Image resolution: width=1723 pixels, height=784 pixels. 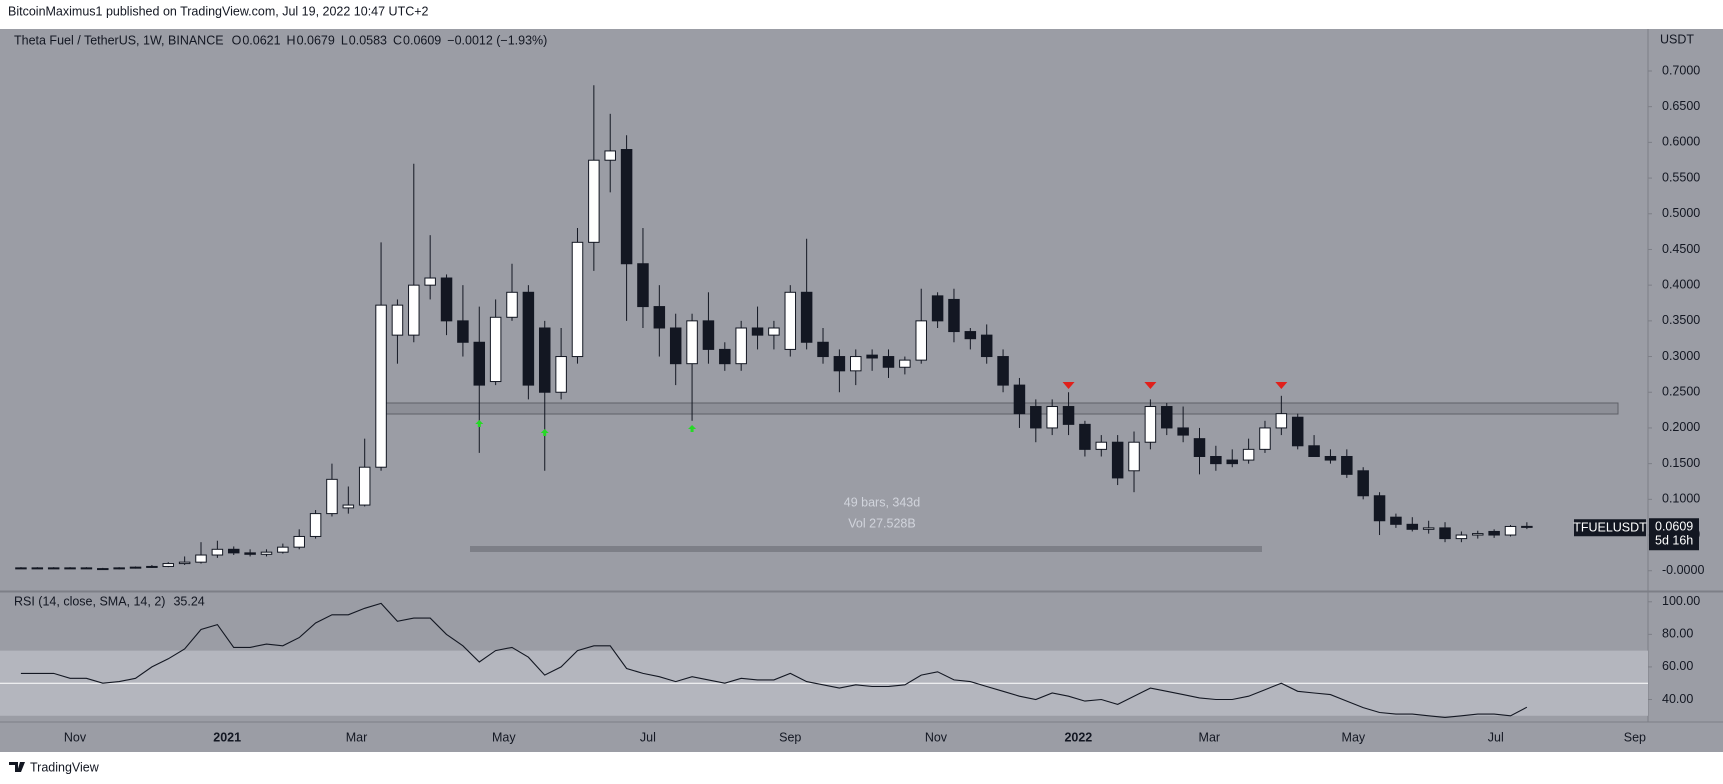 I want to click on legend-value: 0.0621, so click(x=261, y=40).